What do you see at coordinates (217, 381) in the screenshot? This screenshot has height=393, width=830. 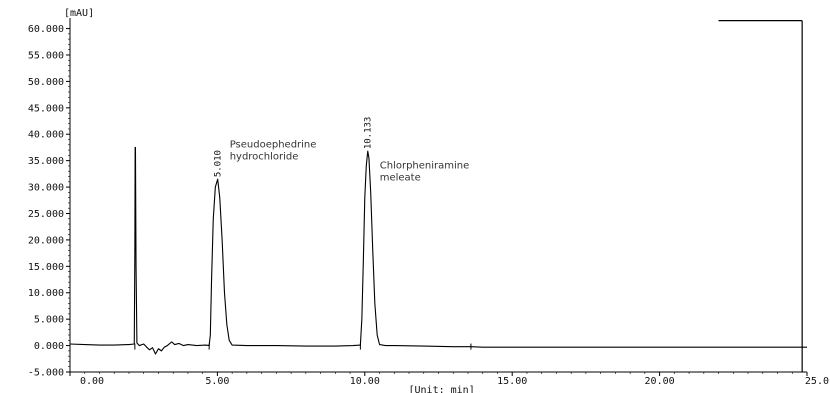 I see `x-tick-label: 5.00` at bounding box center [217, 381].